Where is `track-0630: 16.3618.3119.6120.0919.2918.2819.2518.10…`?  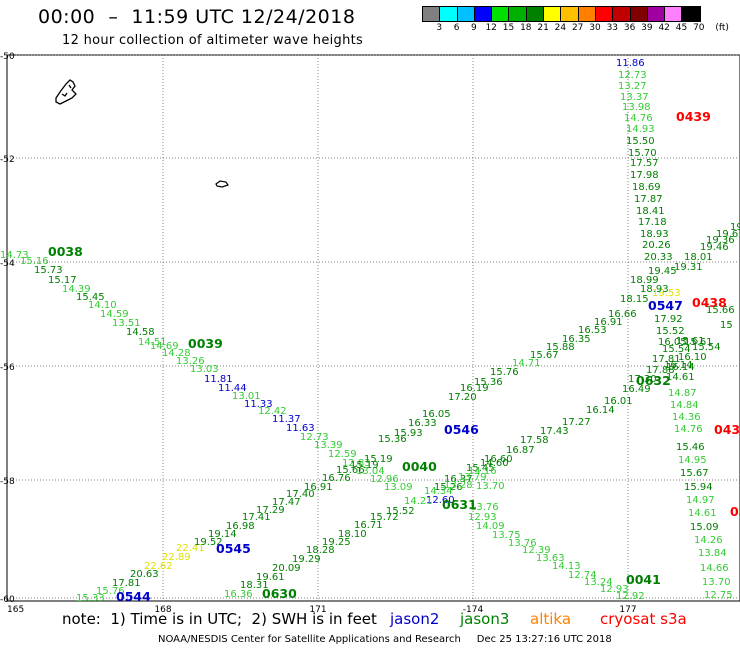
track-0630: 16.3618.3119.6120.0919.2918.2819.2518.10… is located at coordinates (328, 548).